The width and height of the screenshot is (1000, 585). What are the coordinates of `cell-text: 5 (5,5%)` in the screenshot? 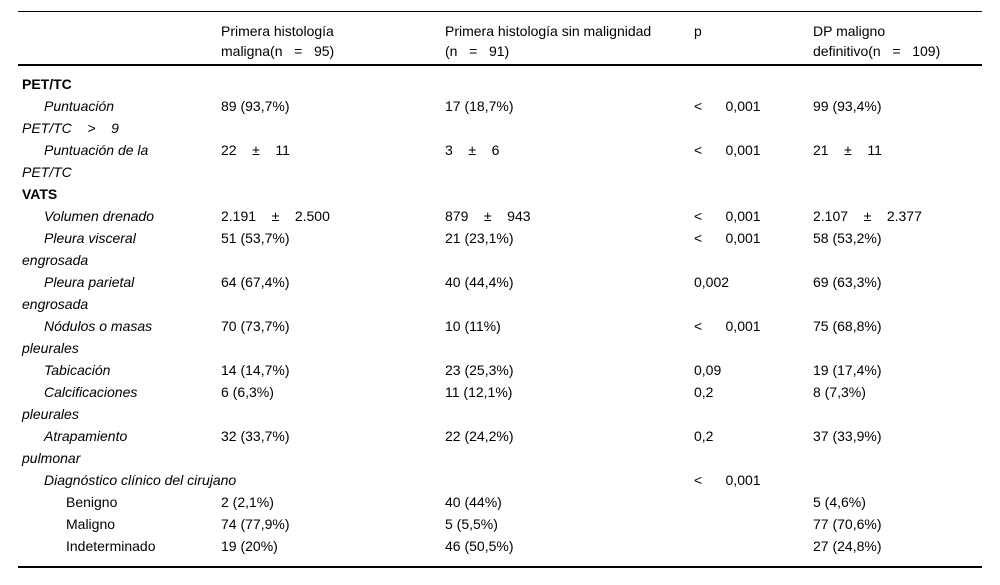 It's located at (471, 524).